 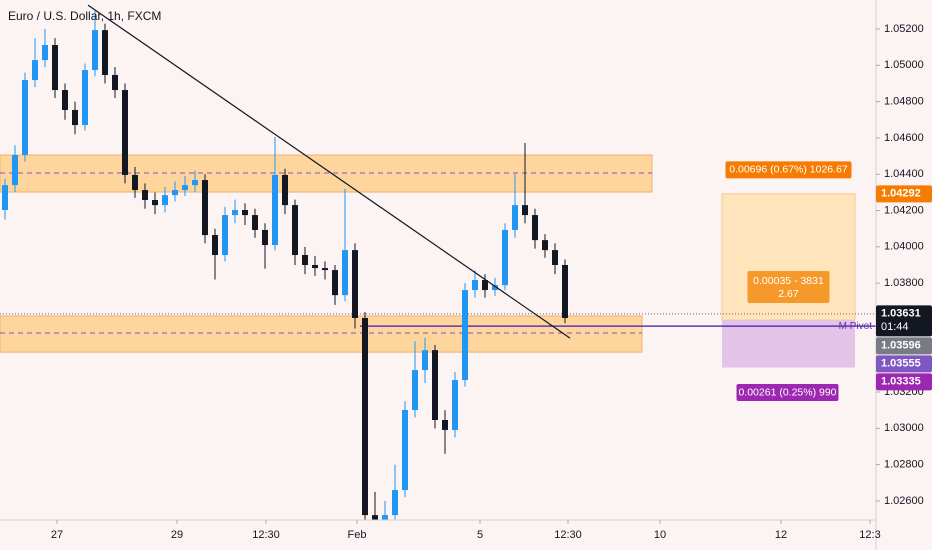 What do you see at coordinates (904, 283) in the screenshot?
I see `y-tick-label: 1.03800` at bounding box center [904, 283].